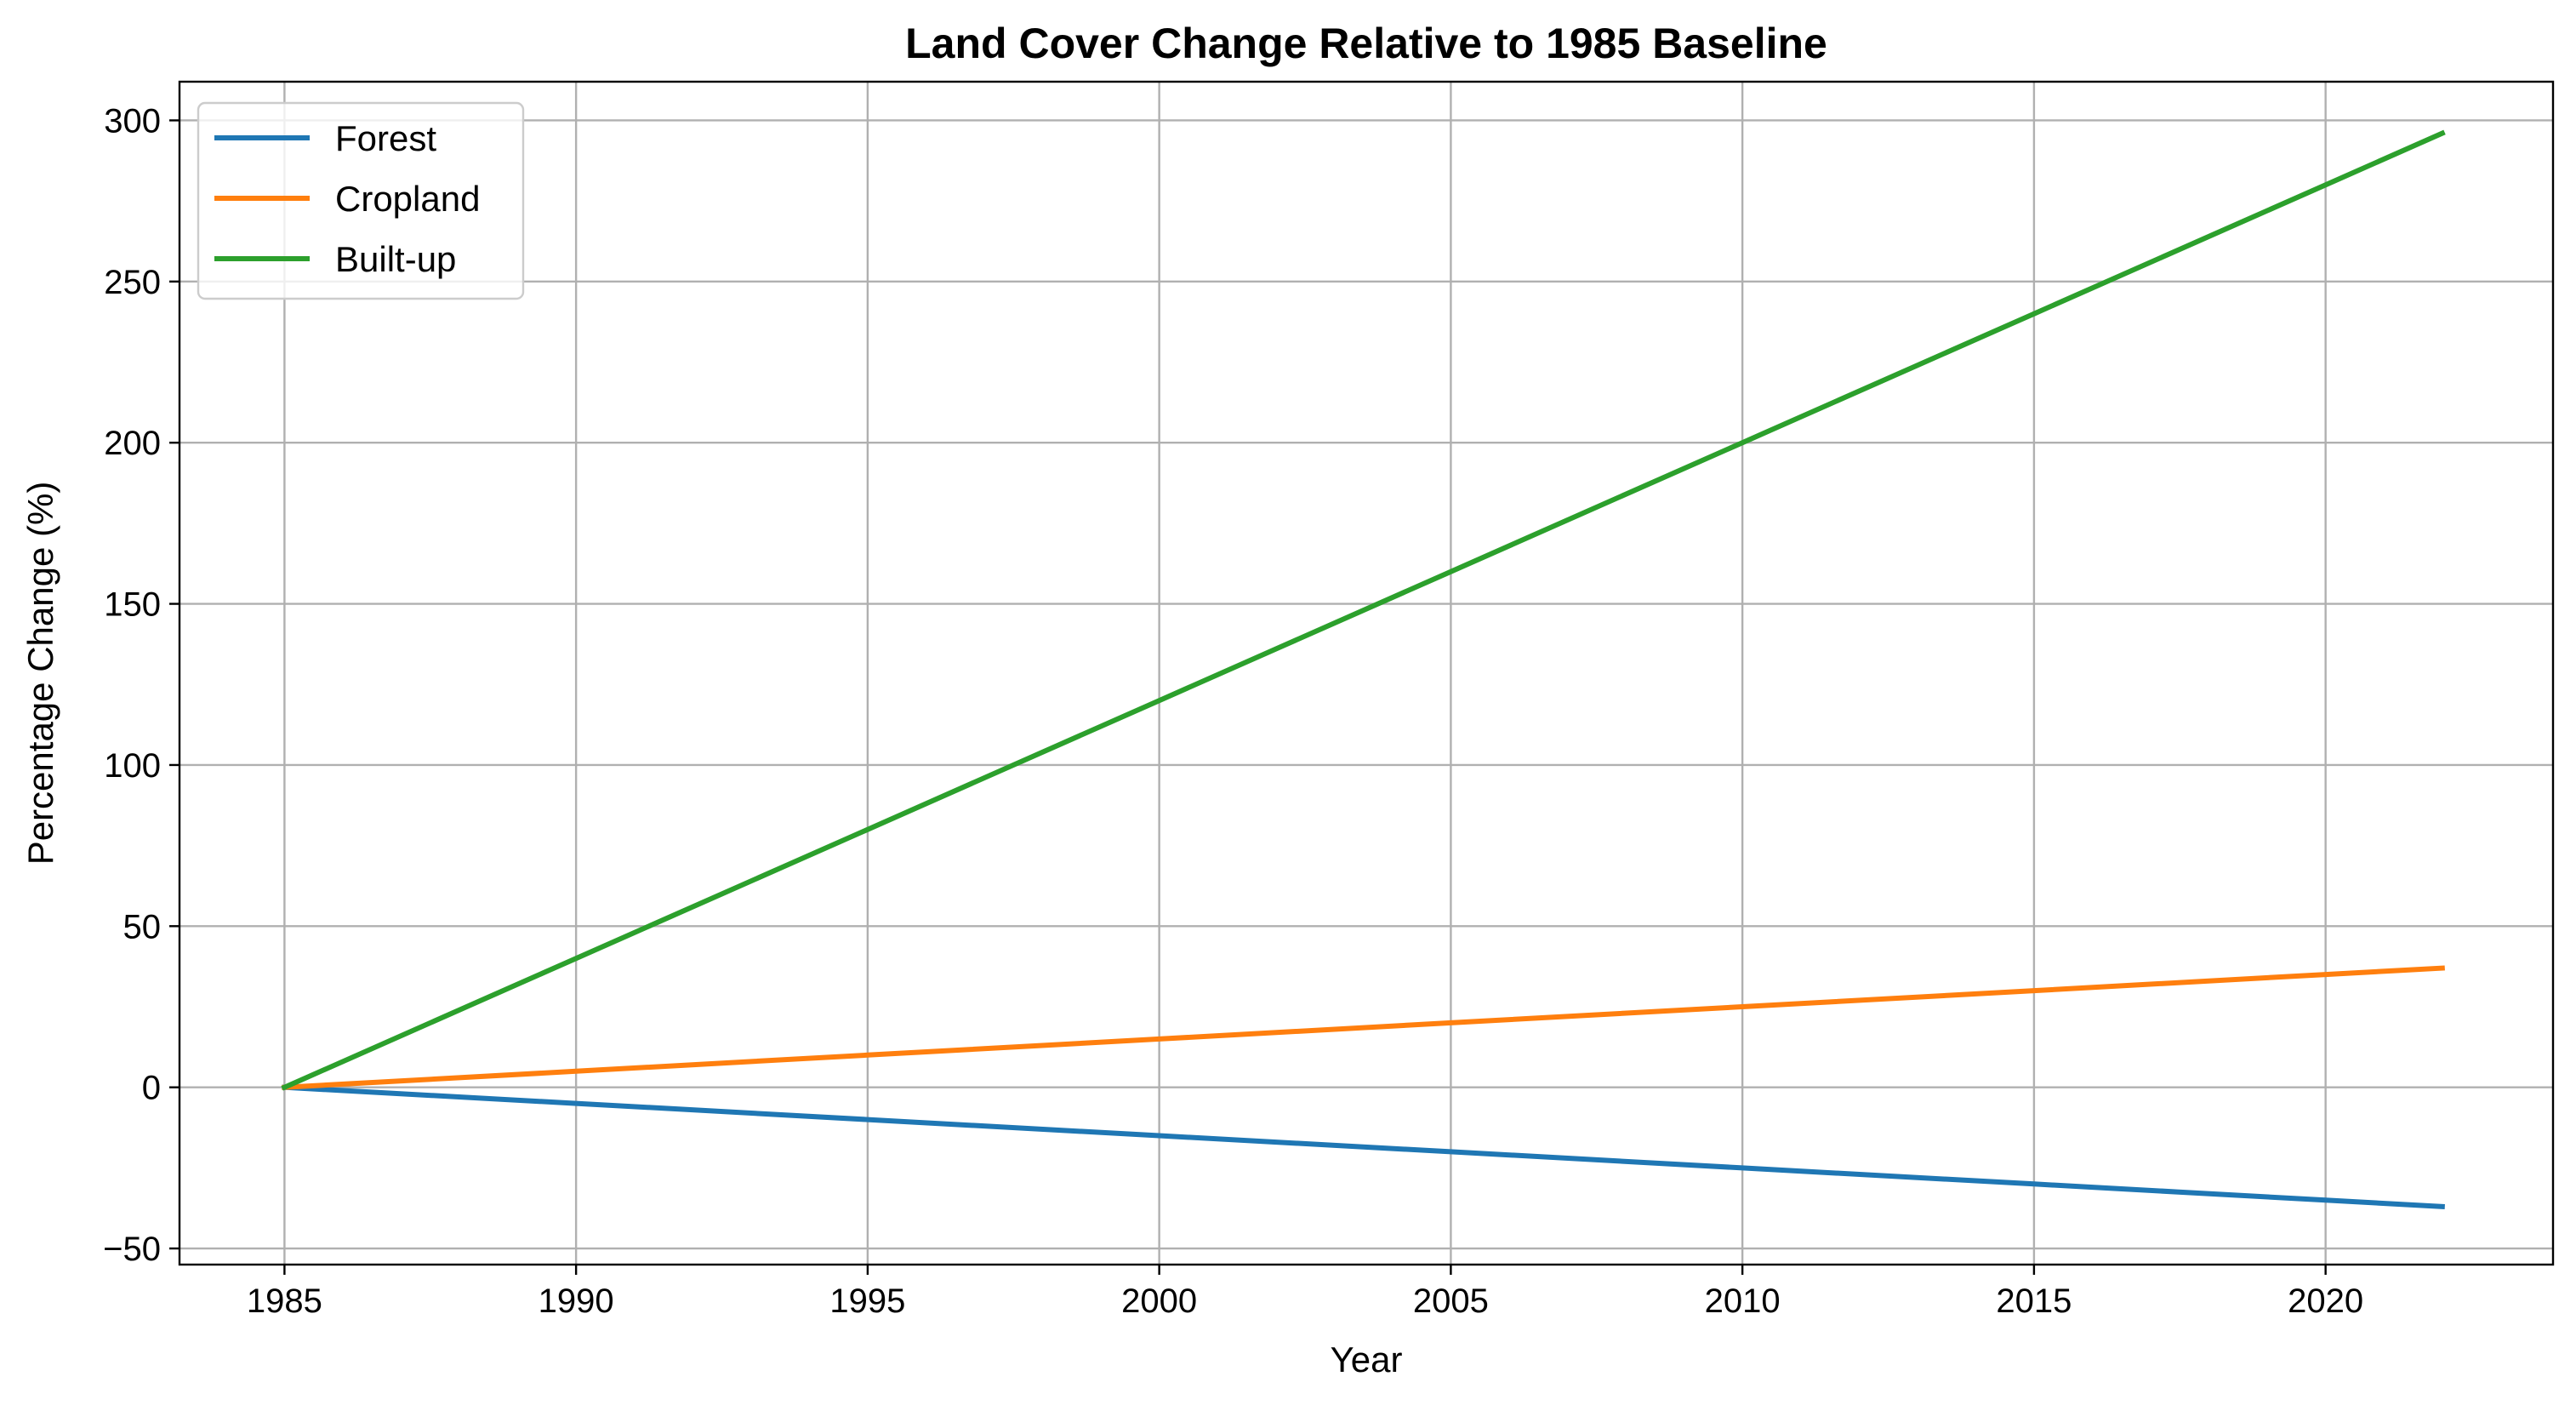 The image size is (2576, 1405). Describe the element at coordinates (1451, 1301) in the screenshot. I see `x-tick-label: 2005` at that location.